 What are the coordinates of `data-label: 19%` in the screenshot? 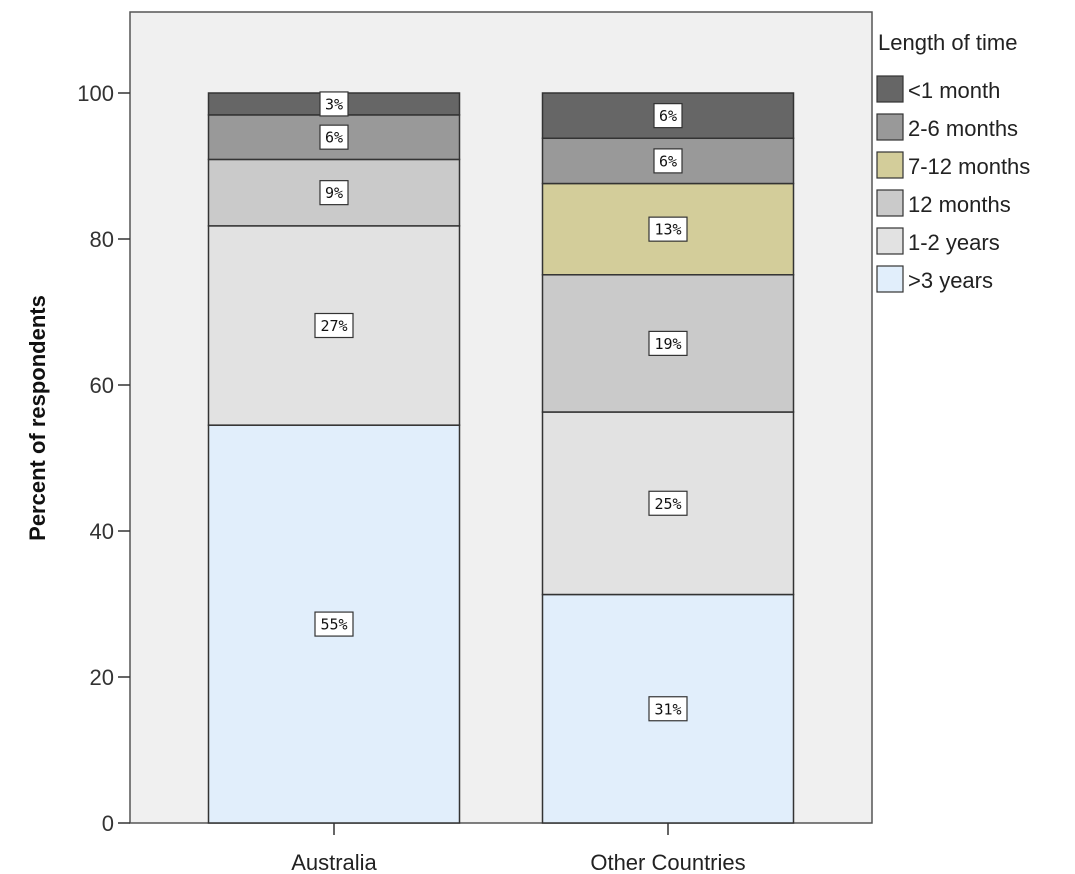 It's located at (667, 344).